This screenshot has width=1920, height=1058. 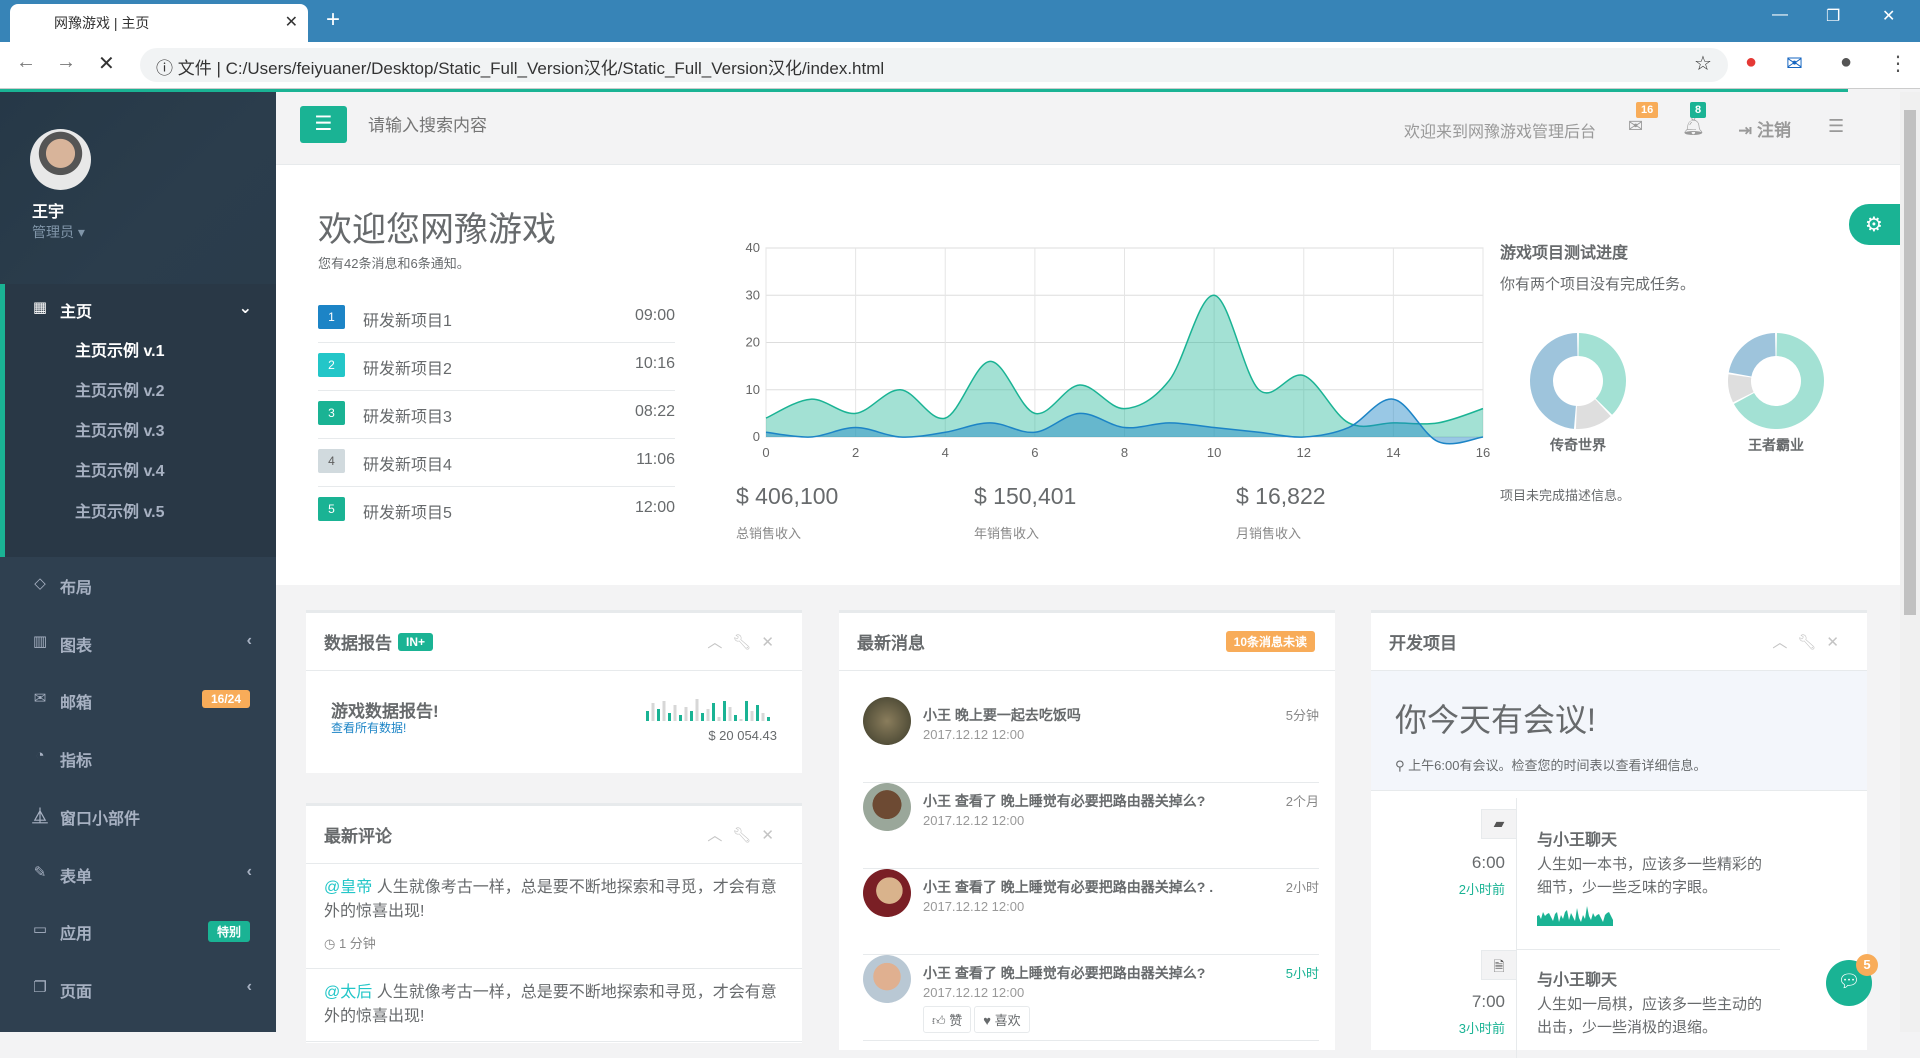 What do you see at coordinates (1889, 16) in the screenshot?
I see `window-close-icon: ✕` at bounding box center [1889, 16].